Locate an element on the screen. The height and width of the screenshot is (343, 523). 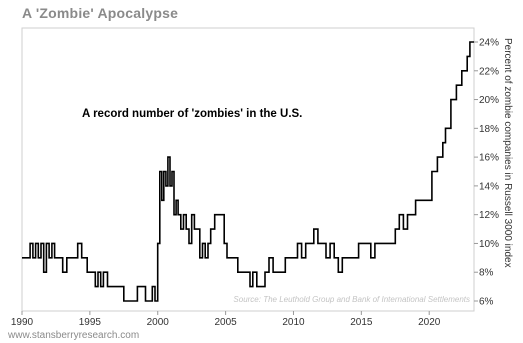
y-axis: 6% 8% 10% 12% 14% 16% 18% 20% 22% 24% is located at coordinates (486, 173).